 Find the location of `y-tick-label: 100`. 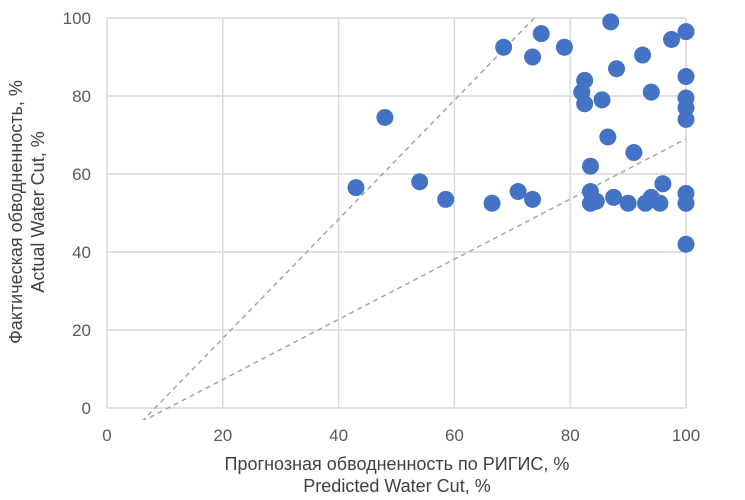

y-tick-label: 100 is located at coordinates (77, 18).